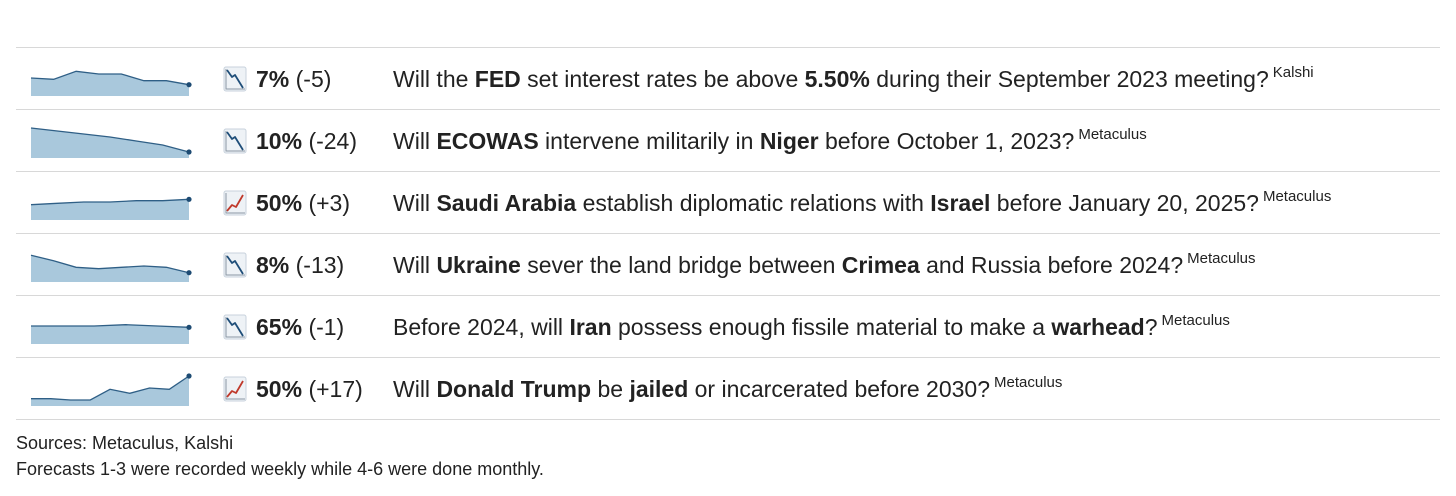 Image resolution: width=1456 pixels, height=496 pixels. I want to click on question-keyword: FED, so click(497, 79).